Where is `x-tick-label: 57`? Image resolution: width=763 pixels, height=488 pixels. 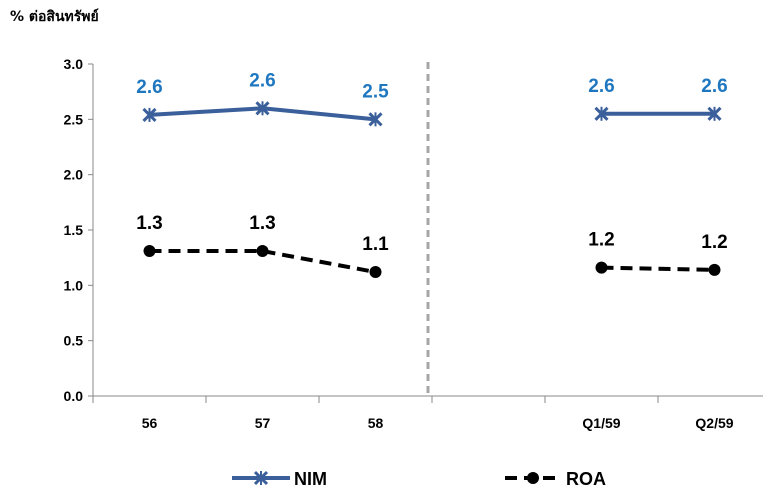
x-tick-label: 57 is located at coordinates (263, 423).